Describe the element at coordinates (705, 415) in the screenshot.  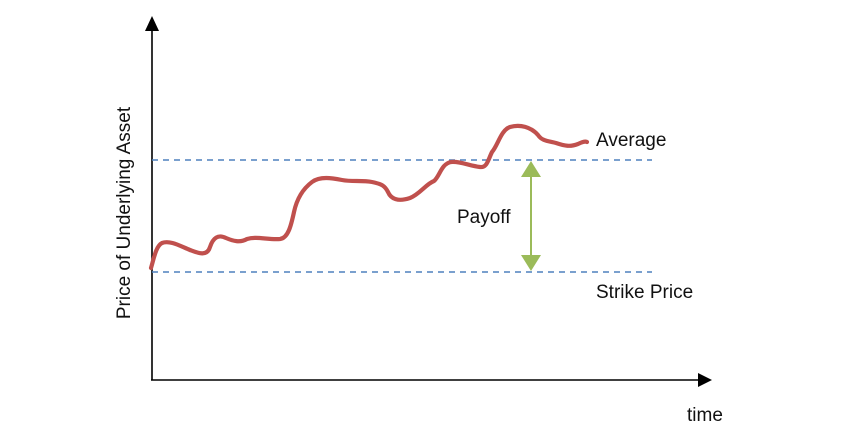
I see `x-axis-label: time` at that location.